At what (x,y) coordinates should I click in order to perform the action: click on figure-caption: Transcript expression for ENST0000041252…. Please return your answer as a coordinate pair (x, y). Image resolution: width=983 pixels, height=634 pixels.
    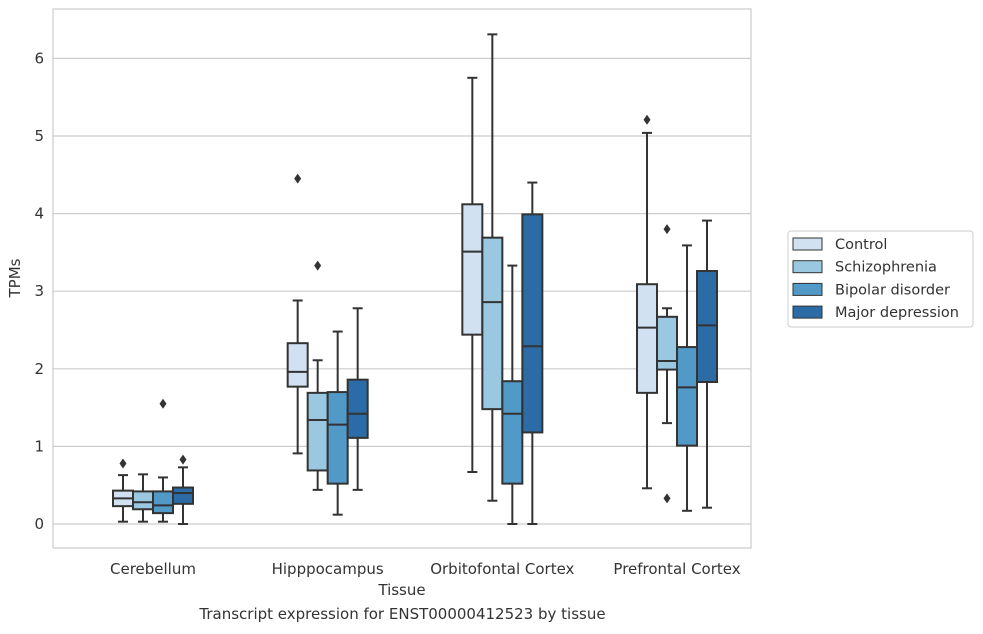
    Looking at the image, I should click on (402, 614).